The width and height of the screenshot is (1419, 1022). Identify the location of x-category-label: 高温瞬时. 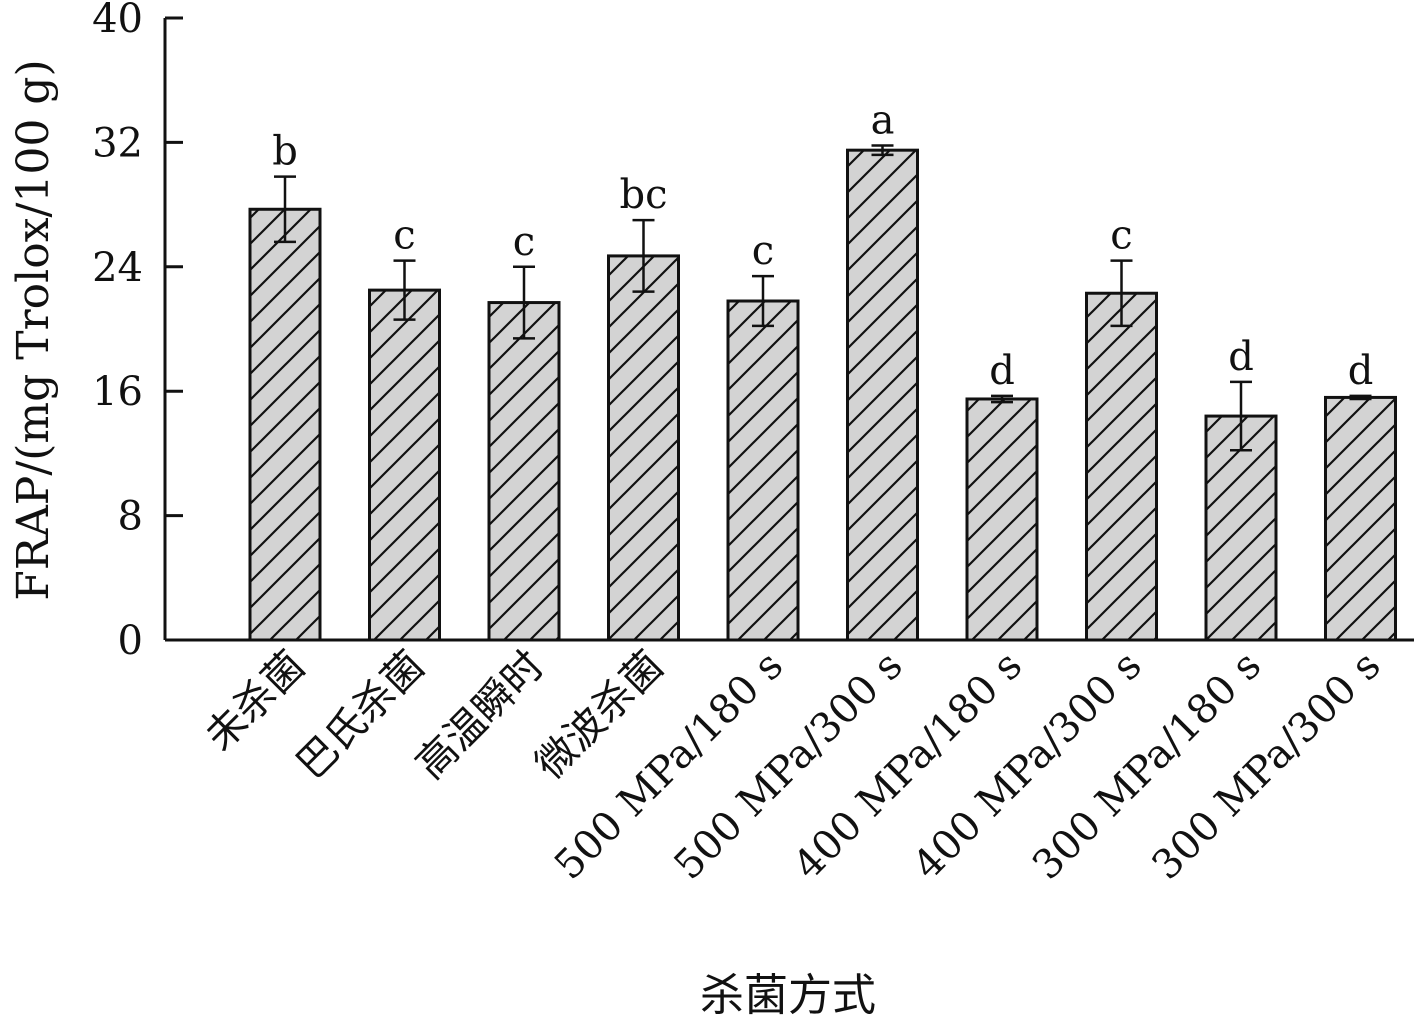
(480, 716).